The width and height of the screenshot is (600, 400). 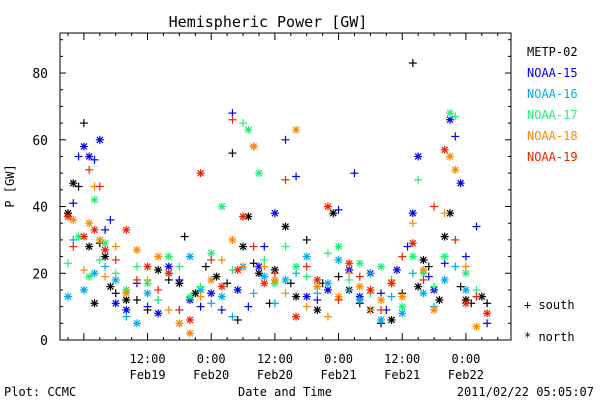 I want to click on x-tick-label: 12:00, so click(x=147, y=359).